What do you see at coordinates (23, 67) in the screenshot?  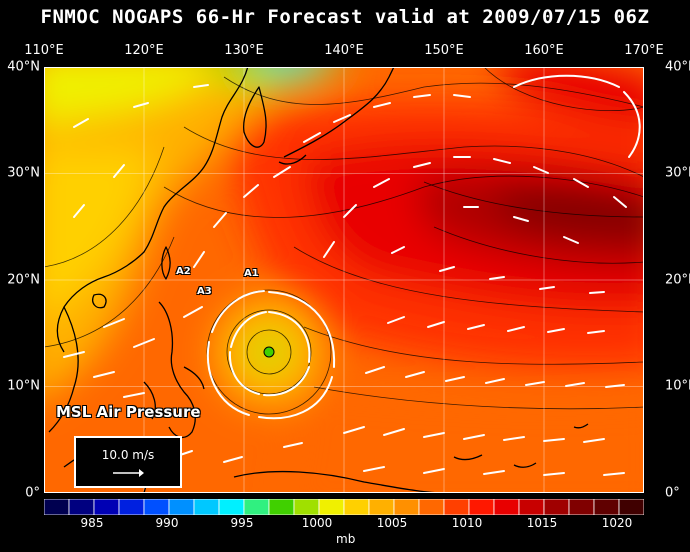 I see `lat-tick-40-left: 40°N` at bounding box center [23, 67].